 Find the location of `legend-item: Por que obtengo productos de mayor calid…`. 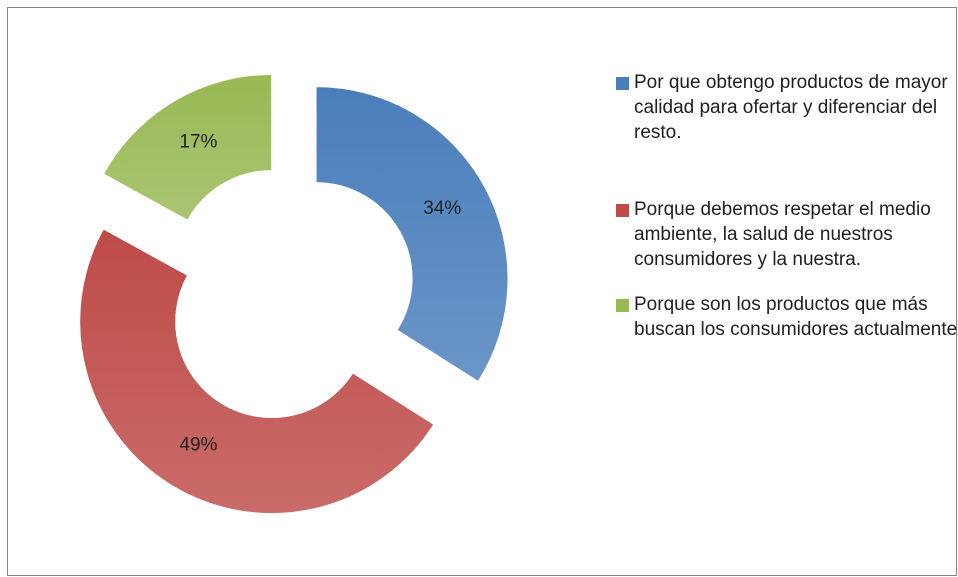

legend-item: Por que obtengo productos de mayor calid… is located at coordinates (787, 107).